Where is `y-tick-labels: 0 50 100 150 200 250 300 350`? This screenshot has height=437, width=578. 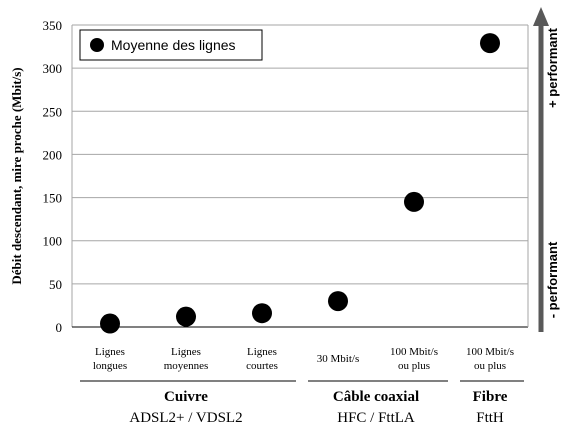 y-tick-labels: 0 50 100 150 200 250 300 350 is located at coordinates (53, 176).